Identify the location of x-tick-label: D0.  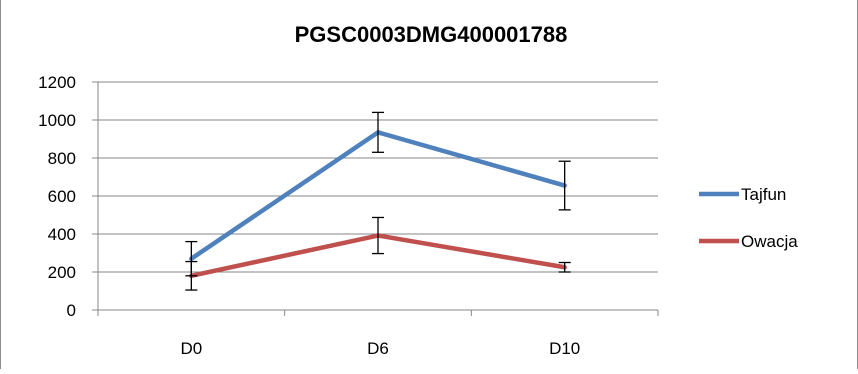
(191, 348).